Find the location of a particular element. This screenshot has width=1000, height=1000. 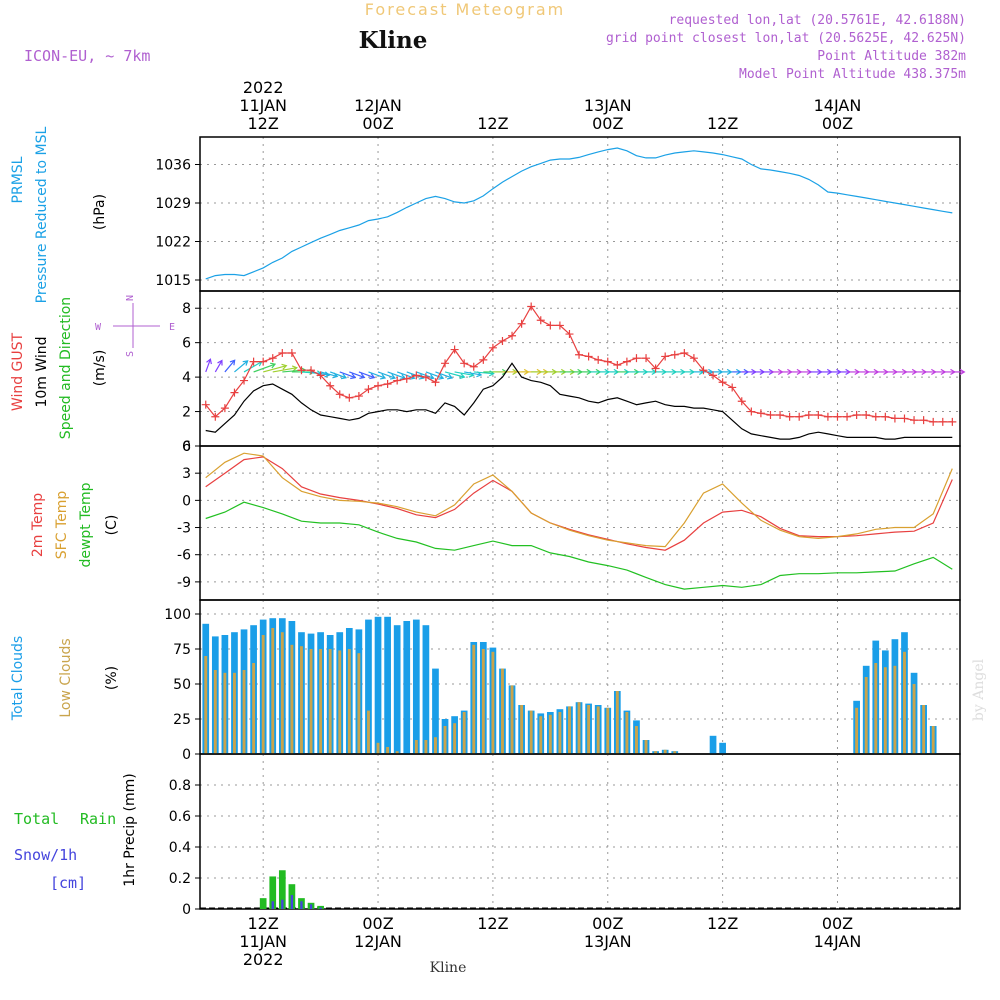

speed-dir-label: Speed and Direction is located at coordinates (66, 368).